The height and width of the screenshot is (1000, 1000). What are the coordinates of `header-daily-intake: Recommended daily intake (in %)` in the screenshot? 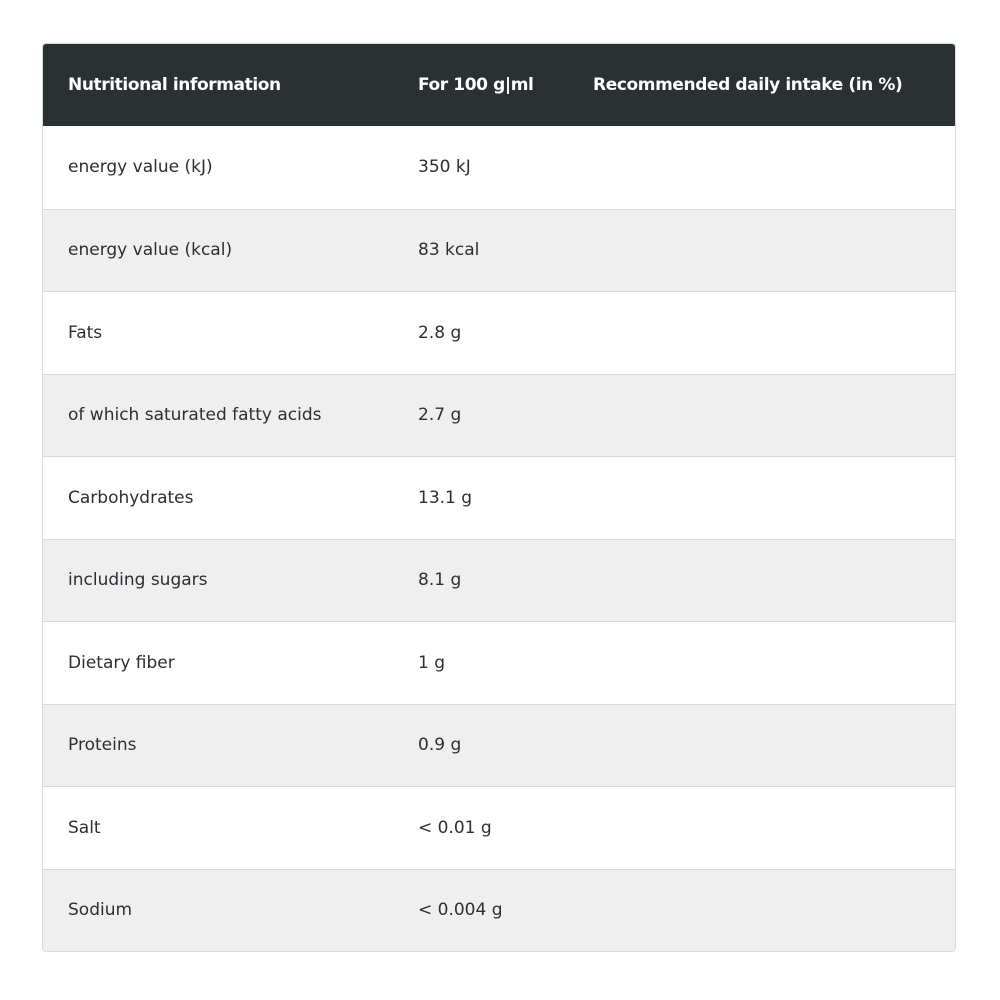 It's located at (748, 85).